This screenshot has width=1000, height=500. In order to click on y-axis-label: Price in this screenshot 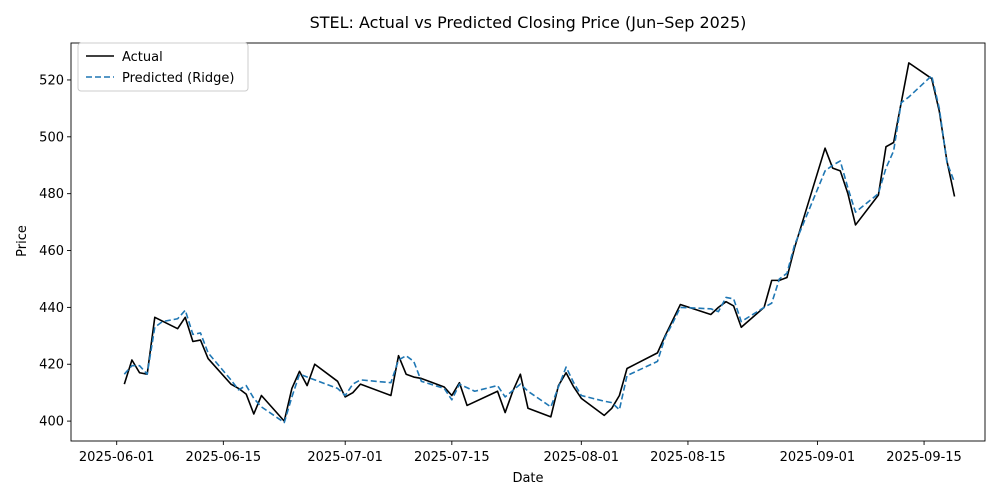, I will do `click(22, 241)`.